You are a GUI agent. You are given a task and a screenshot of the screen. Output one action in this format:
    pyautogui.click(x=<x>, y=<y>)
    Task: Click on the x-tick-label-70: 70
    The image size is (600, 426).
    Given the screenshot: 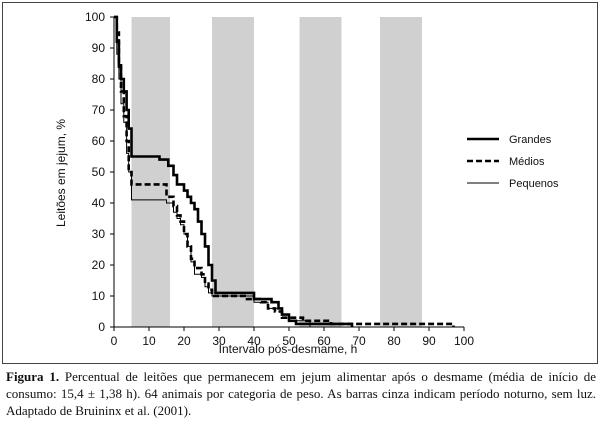 What is the action you would take?
    pyautogui.click(x=359, y=341)
    